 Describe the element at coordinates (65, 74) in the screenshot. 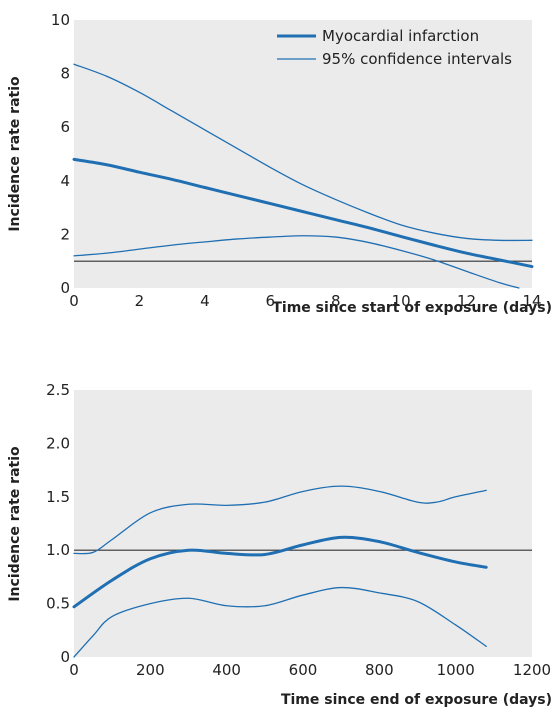

I see `top-y-tick-label: 8` at that location.